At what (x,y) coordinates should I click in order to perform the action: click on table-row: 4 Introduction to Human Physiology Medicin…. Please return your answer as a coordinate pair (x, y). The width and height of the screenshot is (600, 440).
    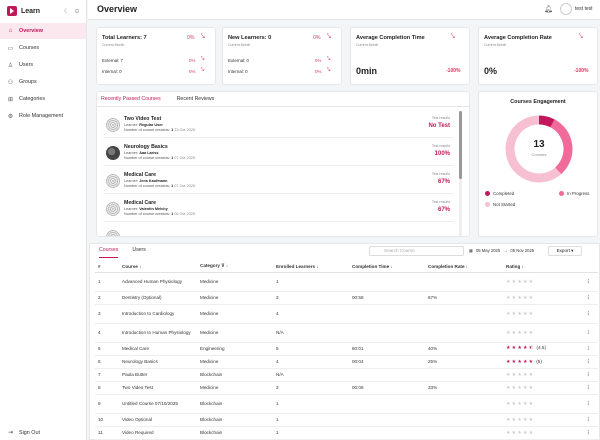
    Looking at the image, I should click on (346, 333).